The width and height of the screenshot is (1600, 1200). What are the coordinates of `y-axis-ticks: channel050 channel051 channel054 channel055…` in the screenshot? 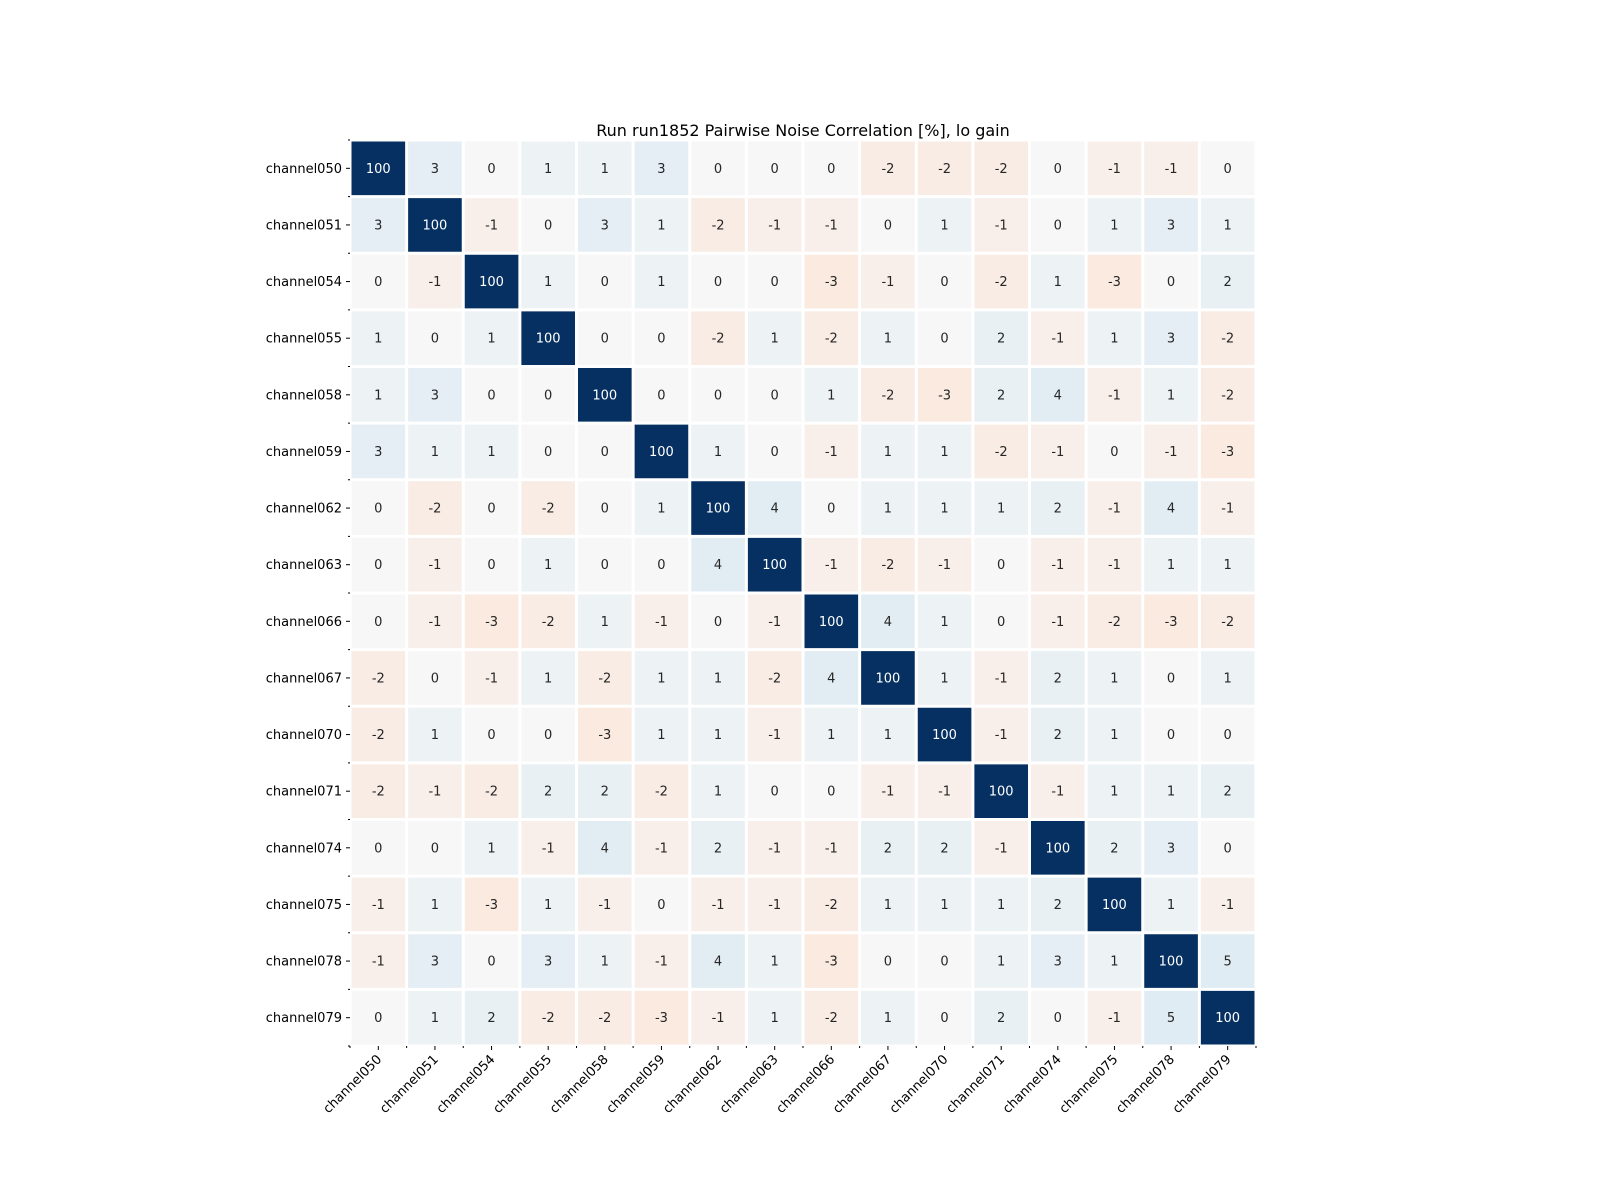 It's located at (308, 593).